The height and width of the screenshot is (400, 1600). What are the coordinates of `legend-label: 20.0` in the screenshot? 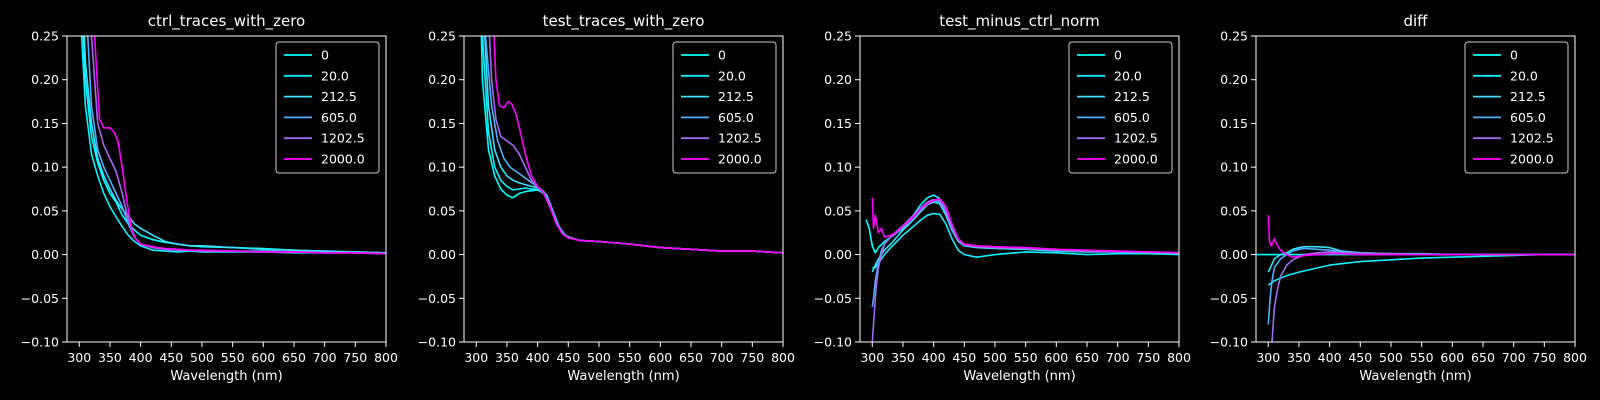 It's located at (1128, 75).